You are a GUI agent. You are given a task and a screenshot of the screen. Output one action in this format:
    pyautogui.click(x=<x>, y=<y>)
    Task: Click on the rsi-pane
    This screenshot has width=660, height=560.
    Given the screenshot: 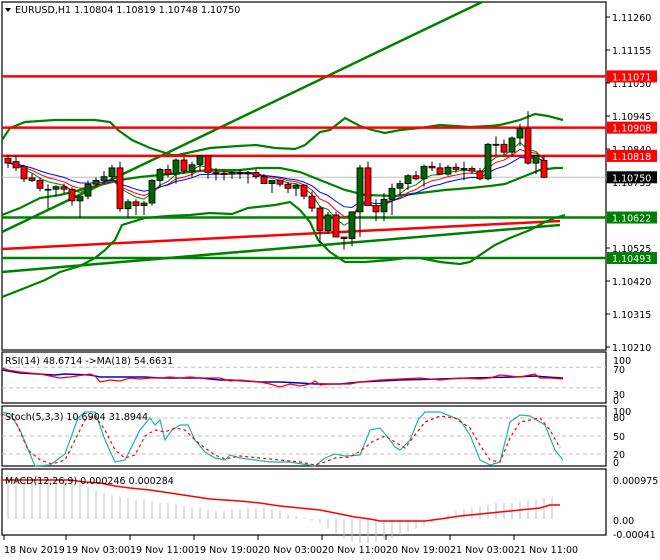 What is the action you would take?
    pyautogui.click(x=303, y=377)
    